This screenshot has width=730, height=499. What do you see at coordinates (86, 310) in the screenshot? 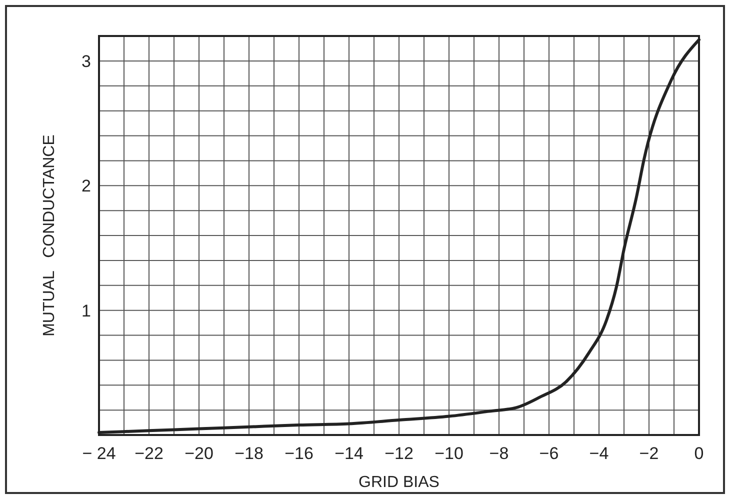
I see `y-tick-label: 1` at bounding box center [86, 310].